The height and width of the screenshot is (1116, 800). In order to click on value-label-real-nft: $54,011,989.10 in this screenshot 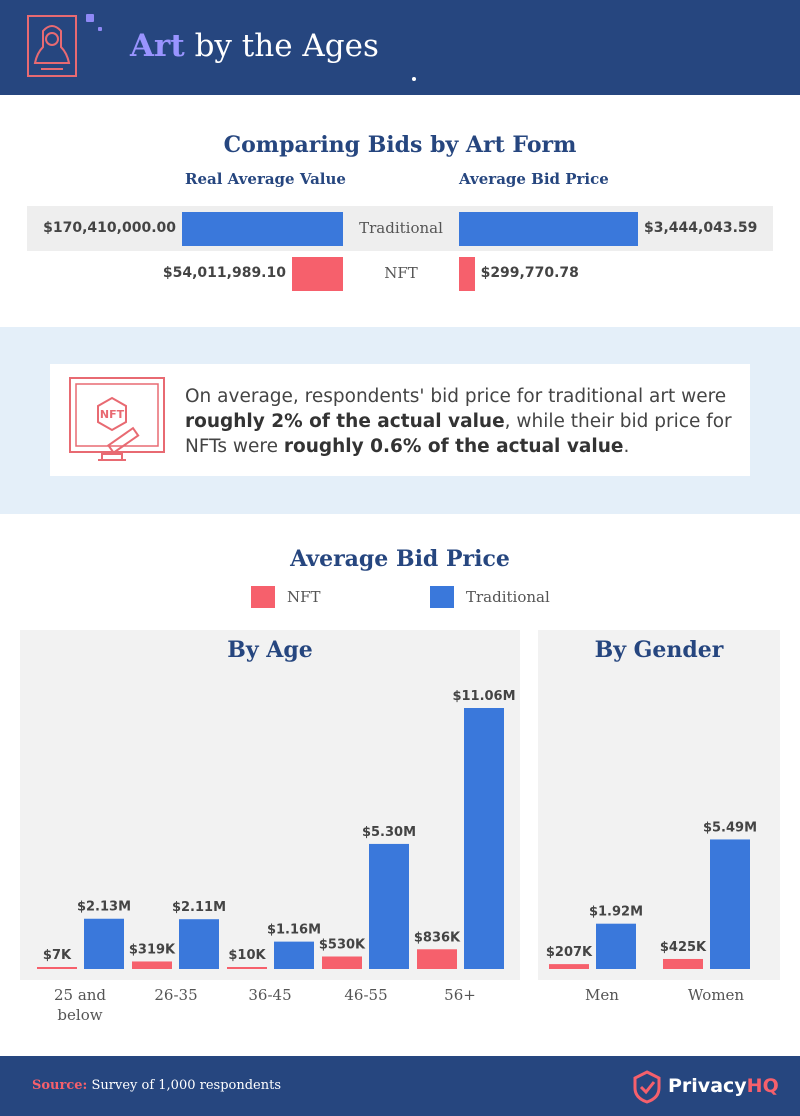, I will do `click(224, 273)`.